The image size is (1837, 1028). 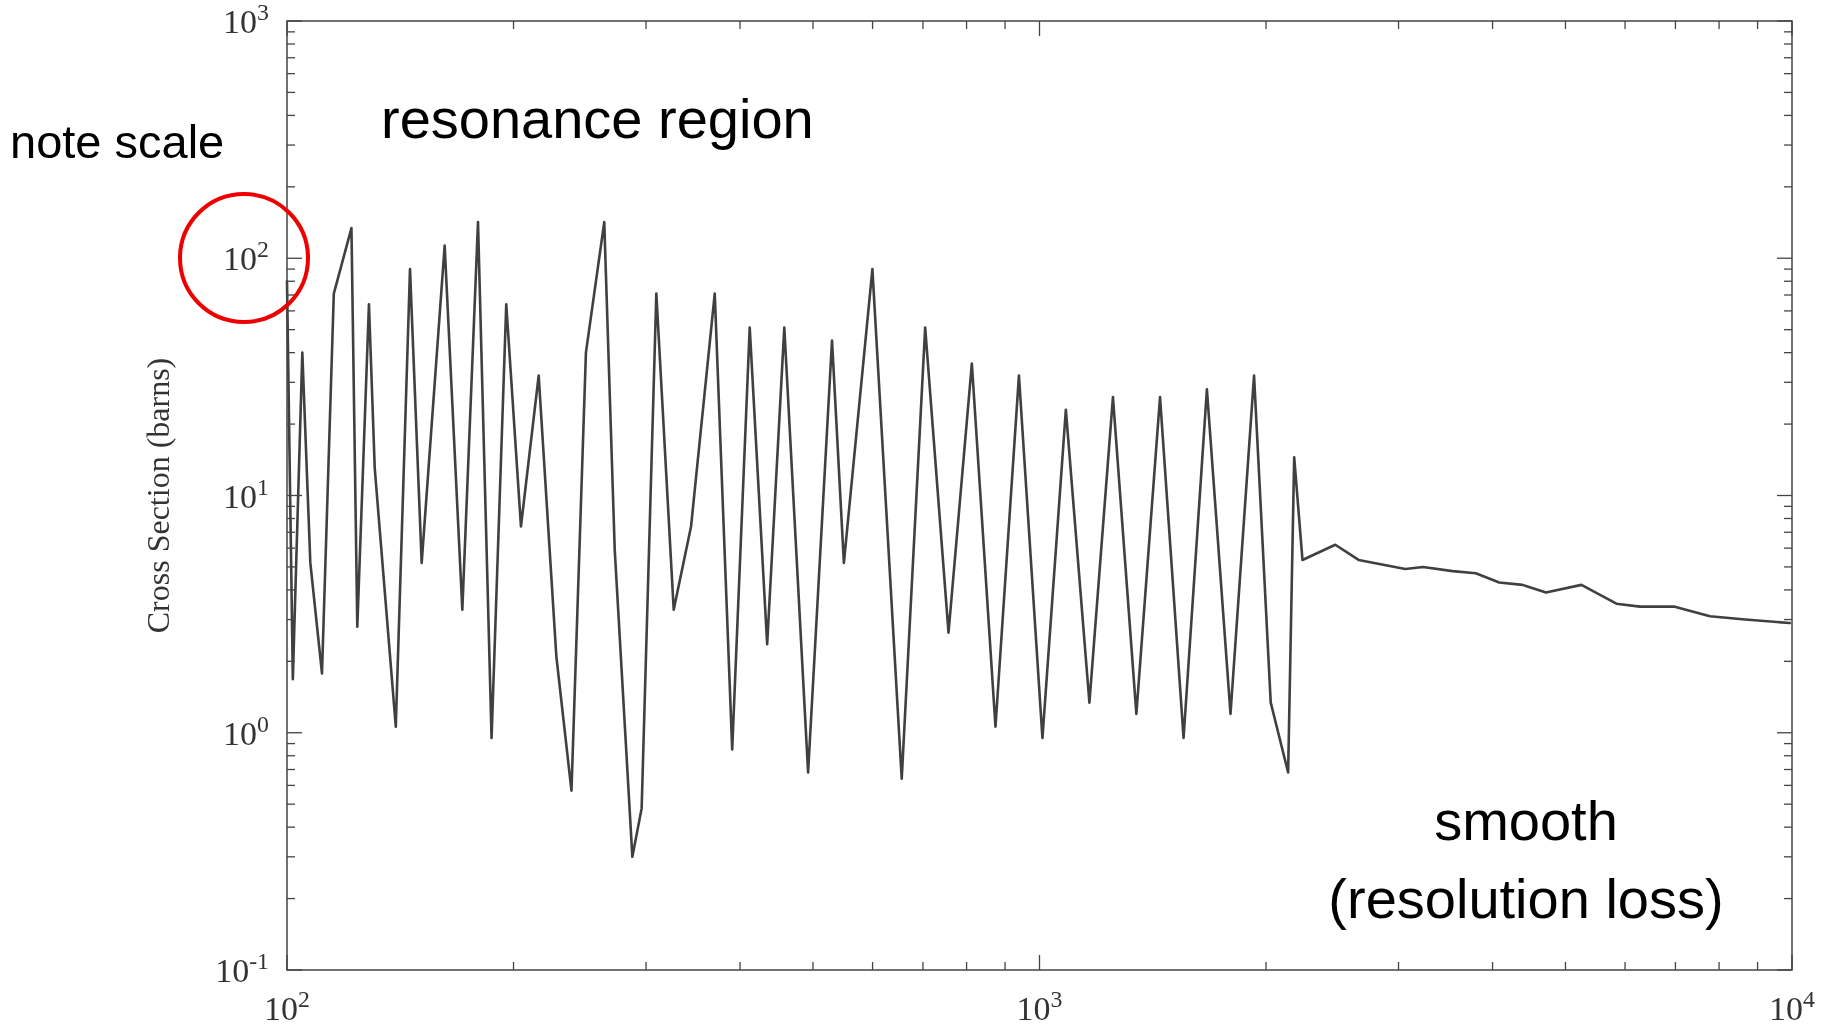 What do you see at coordinates (287, 1006) in the screenshot?
I see `x-tick-label: 10$^{2}$` at bounding box center [287, 1006].